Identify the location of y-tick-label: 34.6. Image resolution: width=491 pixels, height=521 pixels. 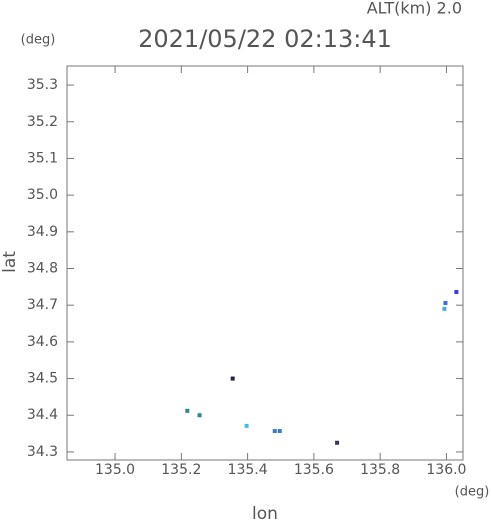
(42, 342).